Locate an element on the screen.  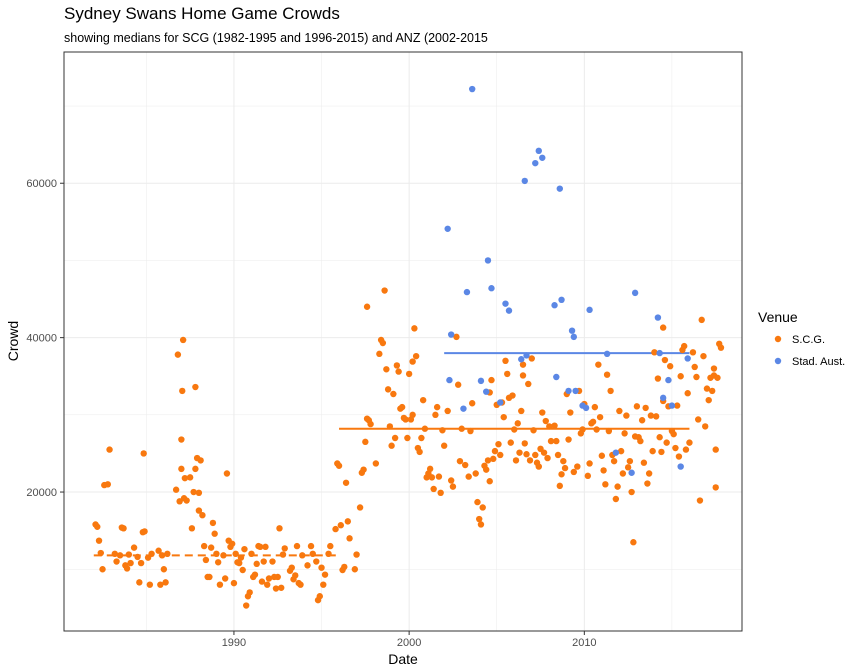
chart-title: Sydney Swans Home Game Crowds is located at coordinates (202, 13).